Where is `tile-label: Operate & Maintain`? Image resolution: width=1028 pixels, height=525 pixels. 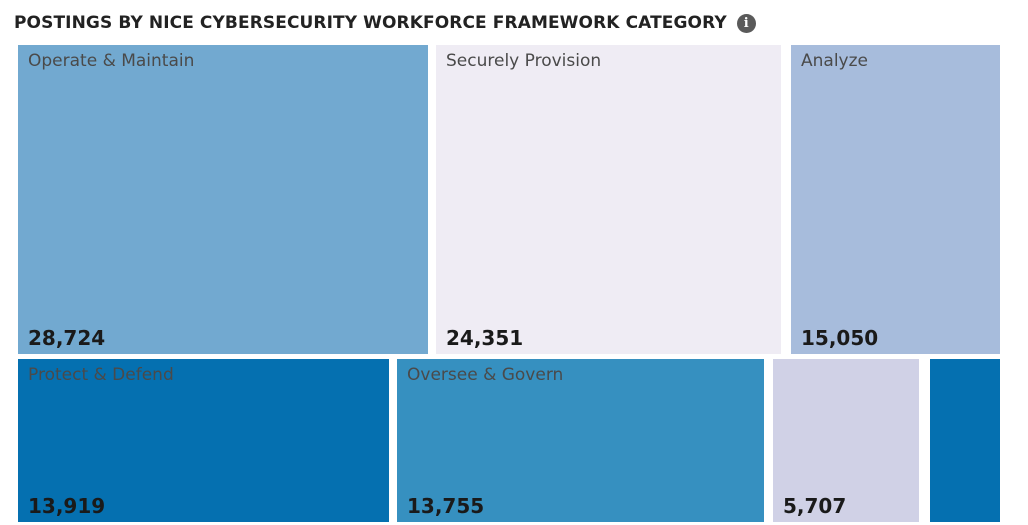
tile-label: Operate & Maintain is located at coordinates (111, 61).